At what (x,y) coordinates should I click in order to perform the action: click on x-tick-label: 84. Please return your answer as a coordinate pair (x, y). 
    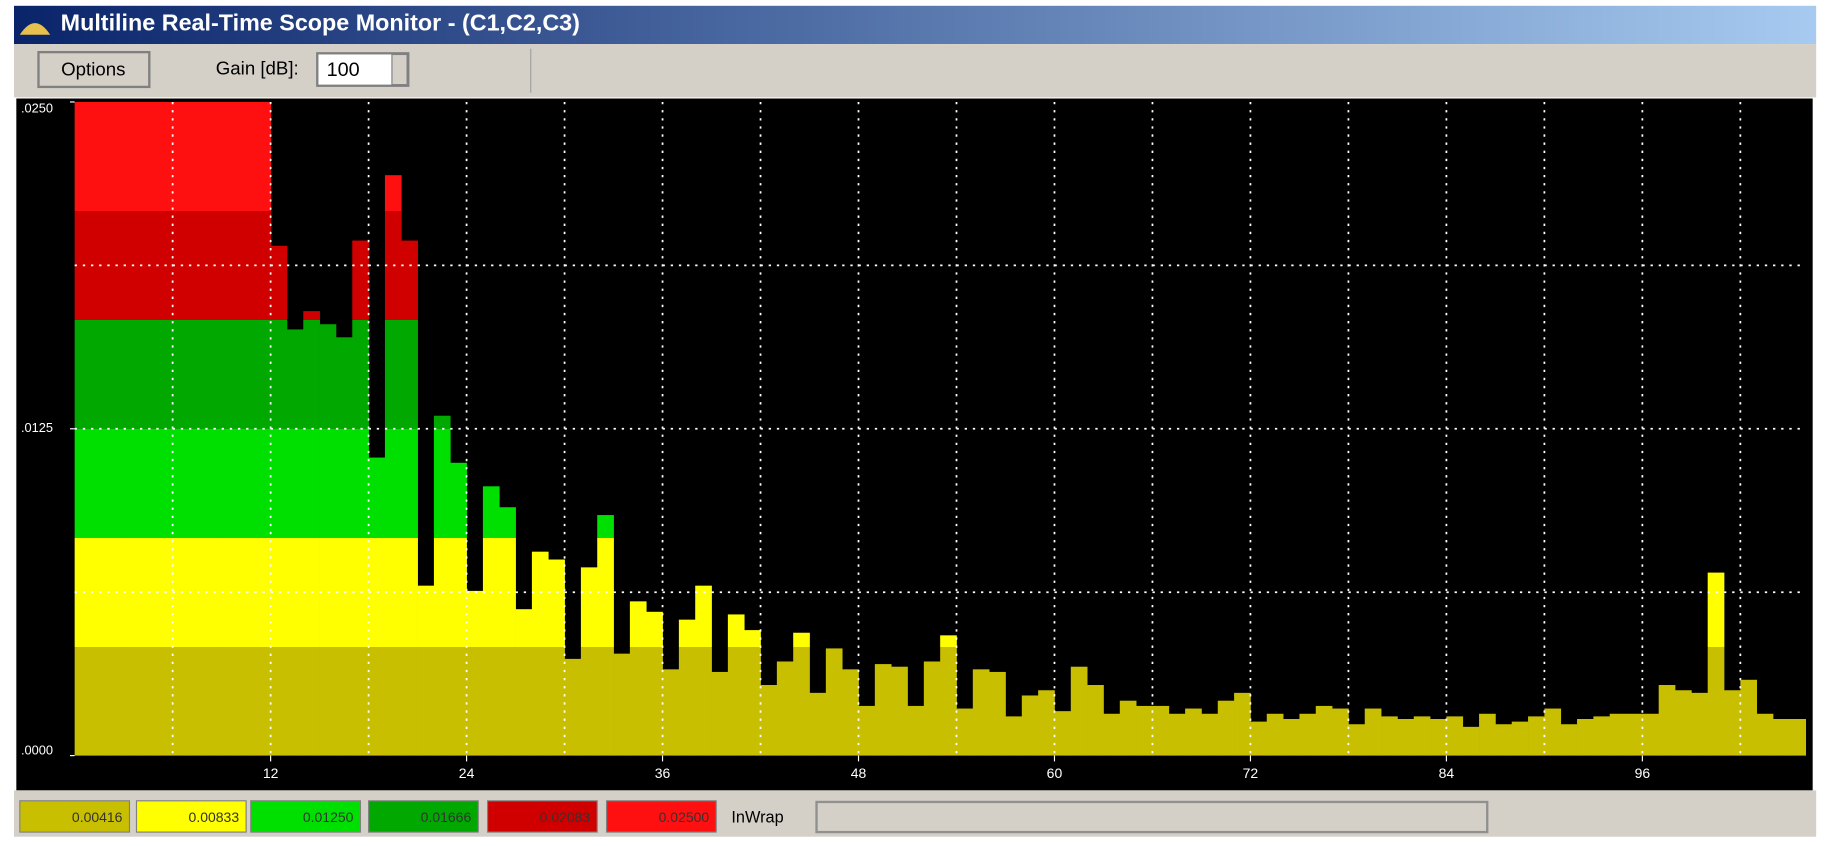
    Looking at the image, I should click on (1447, 773).